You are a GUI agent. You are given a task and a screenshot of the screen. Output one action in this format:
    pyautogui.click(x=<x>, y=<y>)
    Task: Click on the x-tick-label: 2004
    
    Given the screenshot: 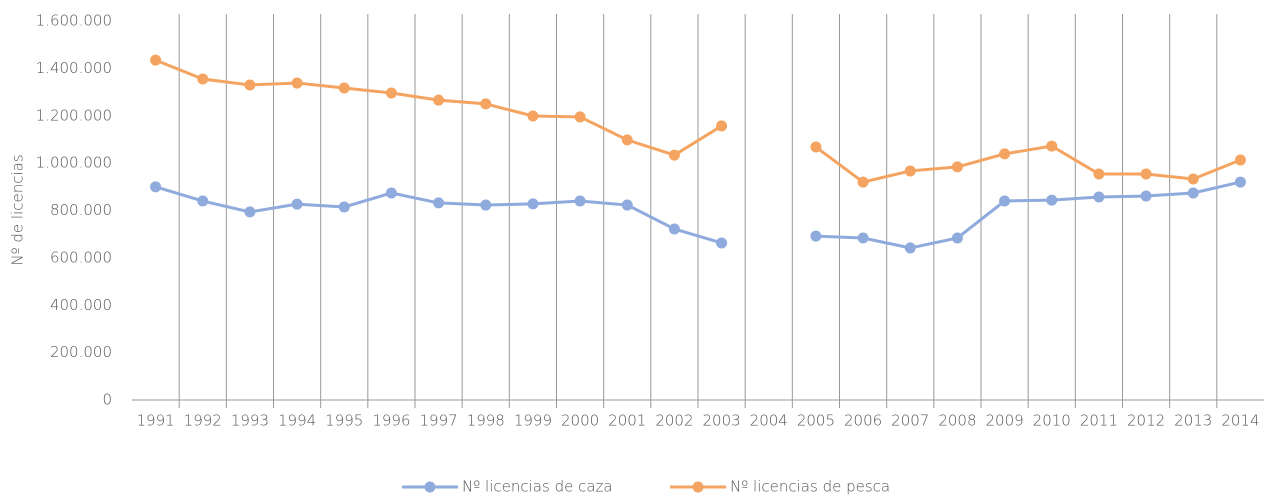 What is the action you would take?
    pyautogui.click(x=769, y=421)
    